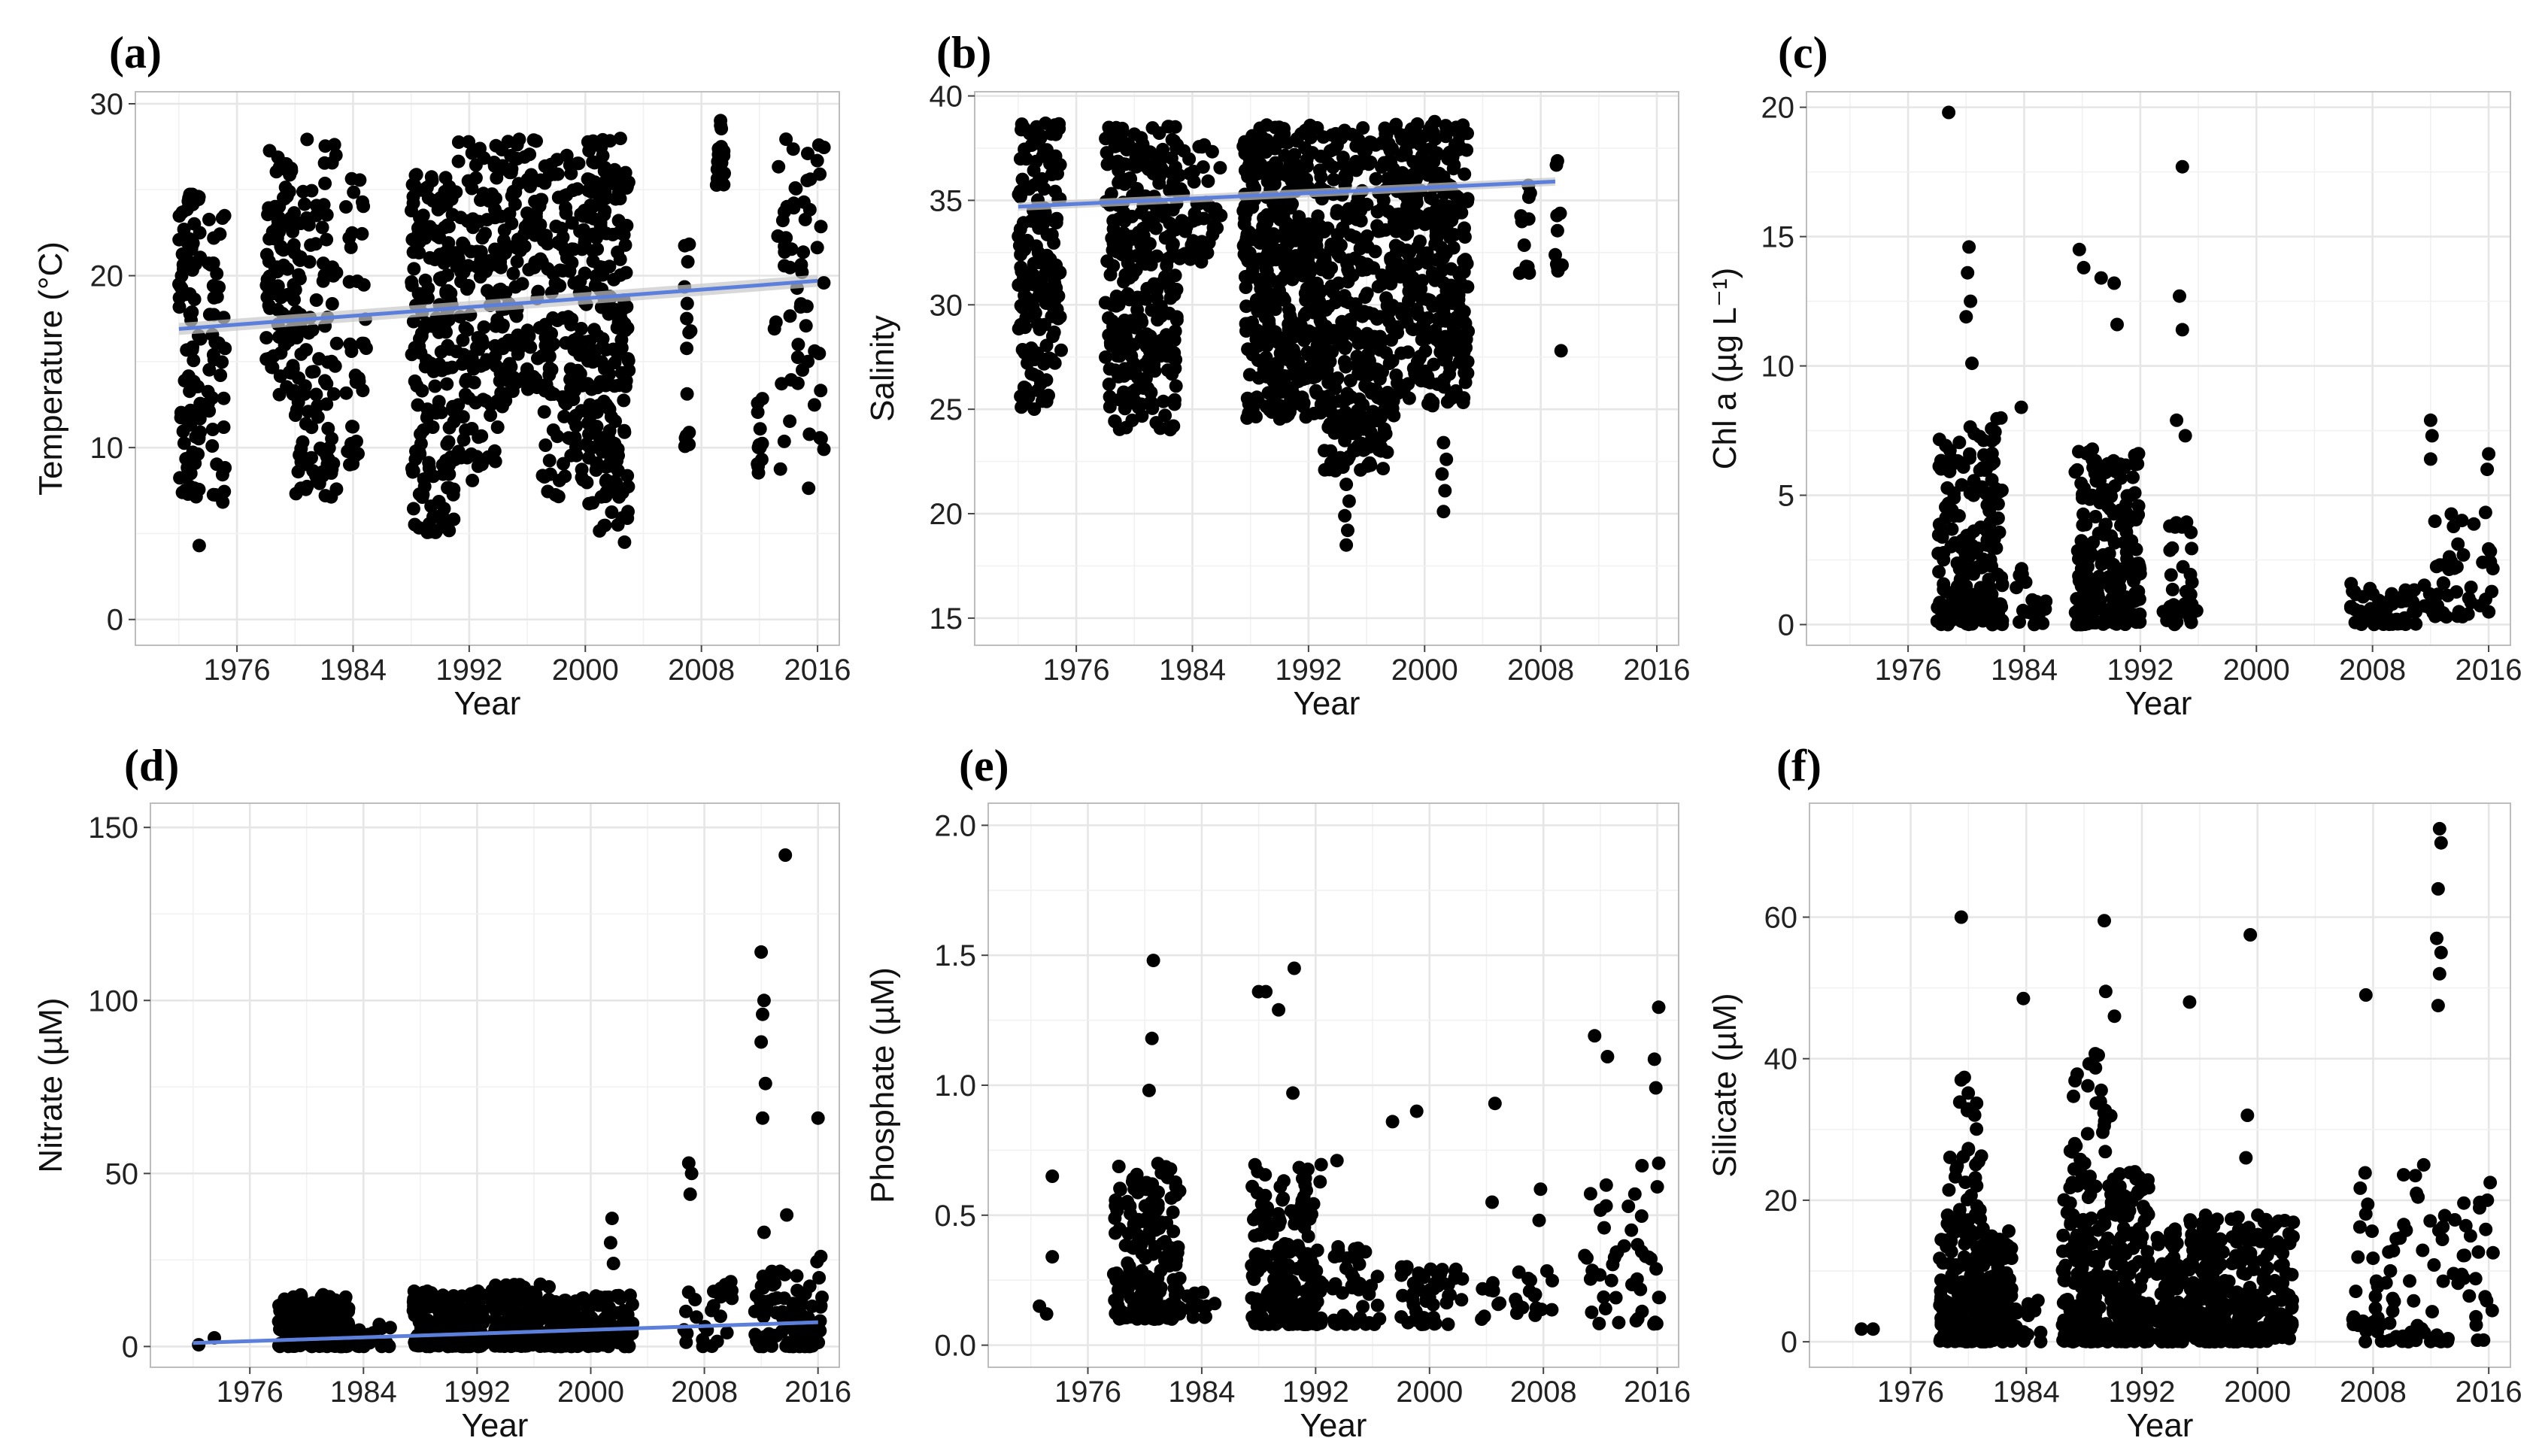 This screenshot has height=1456, width=2539. Describe the element at coordinates (2158, 368) in the screenshot. I see `chart-2-grid` at that location.